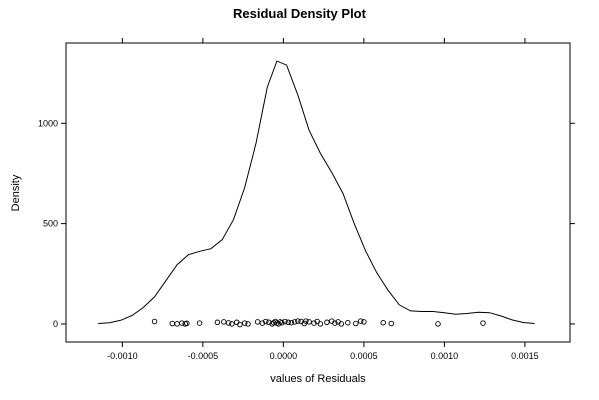 The height and width of the screenshot is (400, 599). Describe the element at coordinates (48, 123) in the screenshot. I see `y-tick-label: 1000` at that location.